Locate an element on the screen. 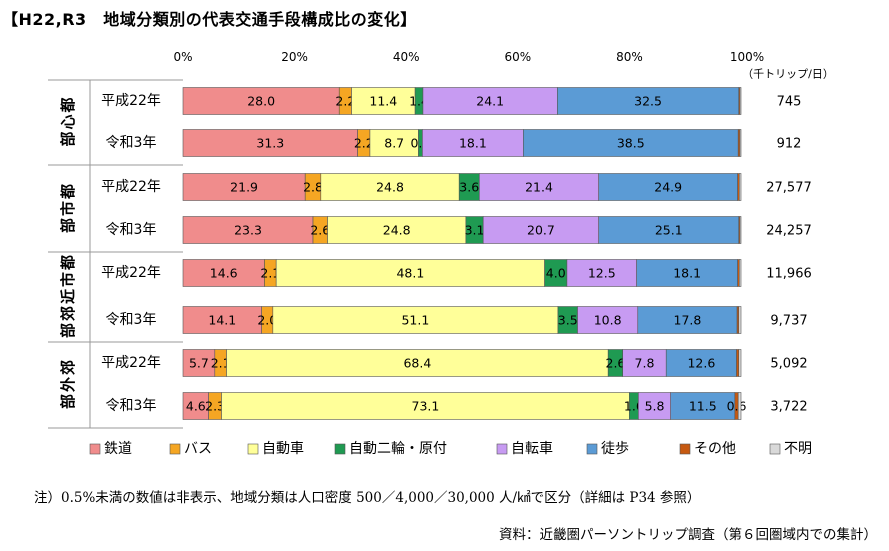 The width and height of the screenshot is (889, 551). row-total: 5,092 is located at coordinates (788, 364).